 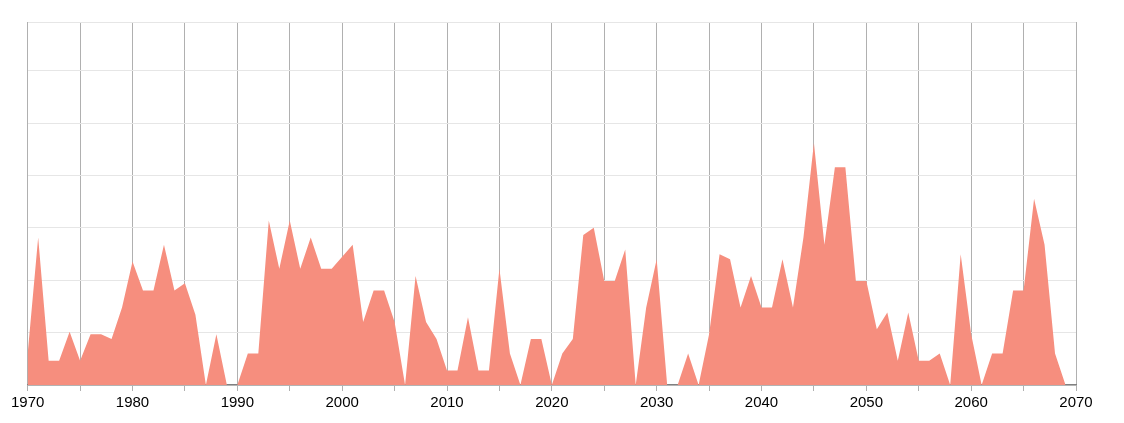 What do you see at coordinates (761, 402) in the screenshot?
I see `x-tick-label: 2040` at bounding box center [761, 402].